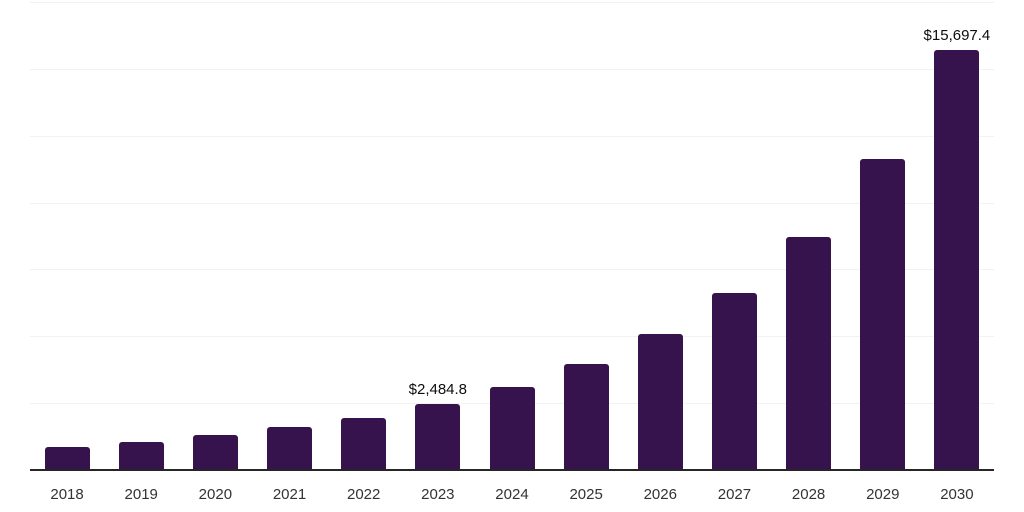  I want to click on x-tick-2020: 2020, so click(215, 494).